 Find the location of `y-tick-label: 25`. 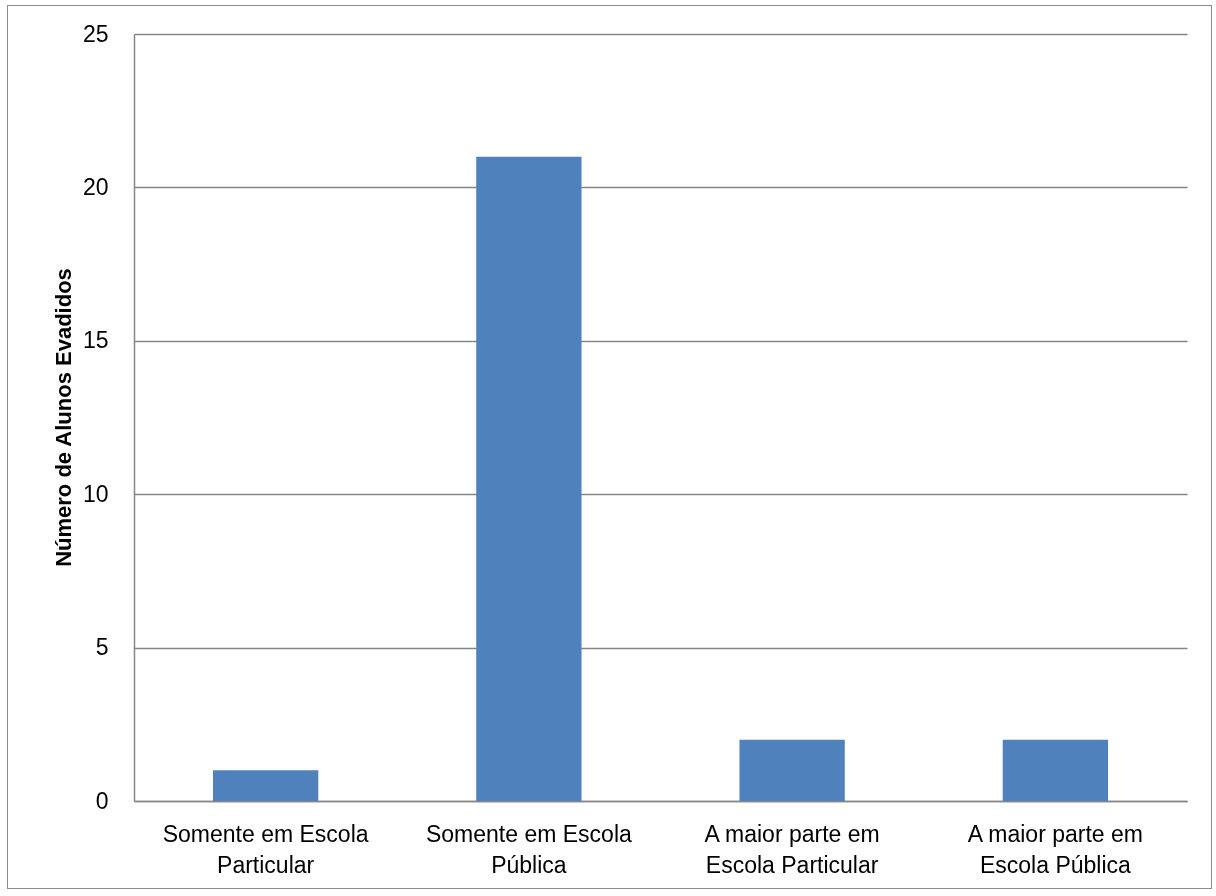

y-tick-label: 25 is located at coordinates (95, 33).